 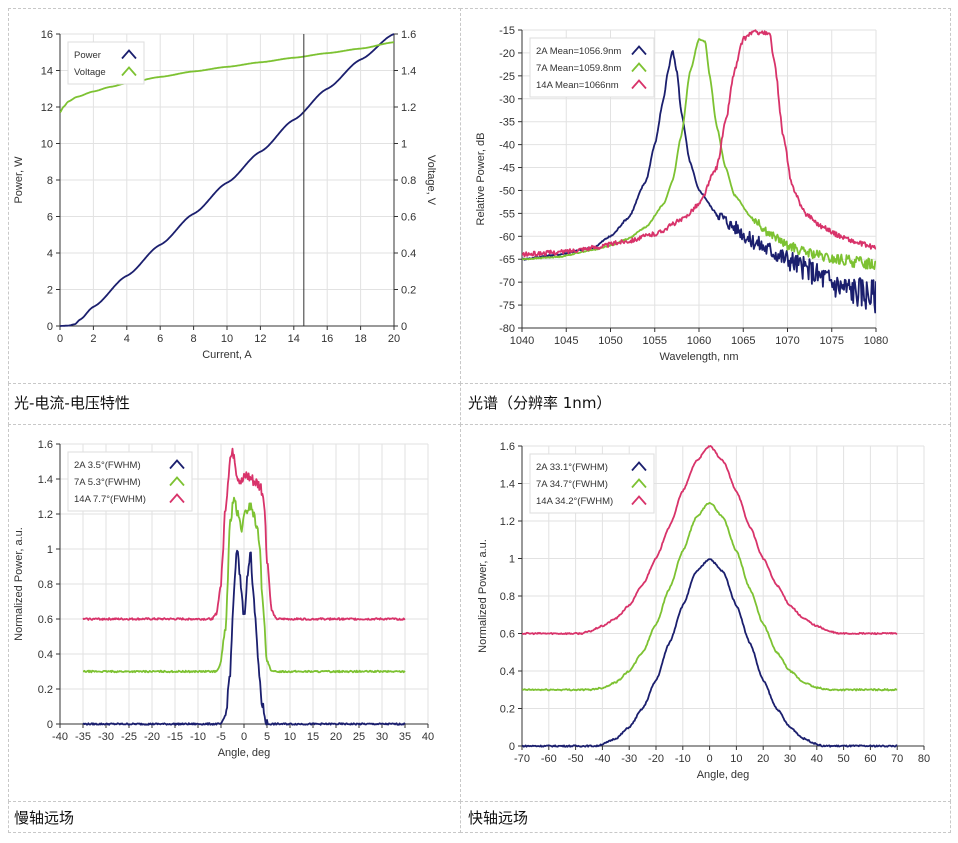 What do you see at coordinates (408, 108) in the screenshot?
I see `y2-tick-label: 1.2` at bounding box center [408, 108].